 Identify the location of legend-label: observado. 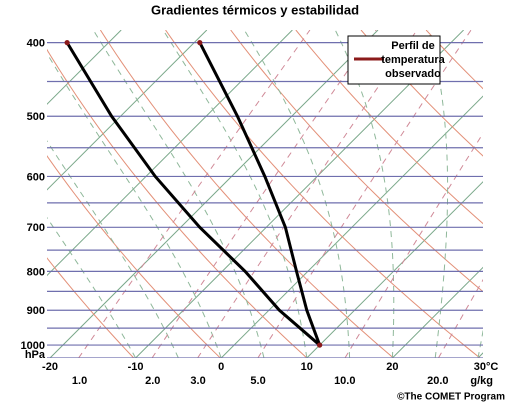
(413, 74).